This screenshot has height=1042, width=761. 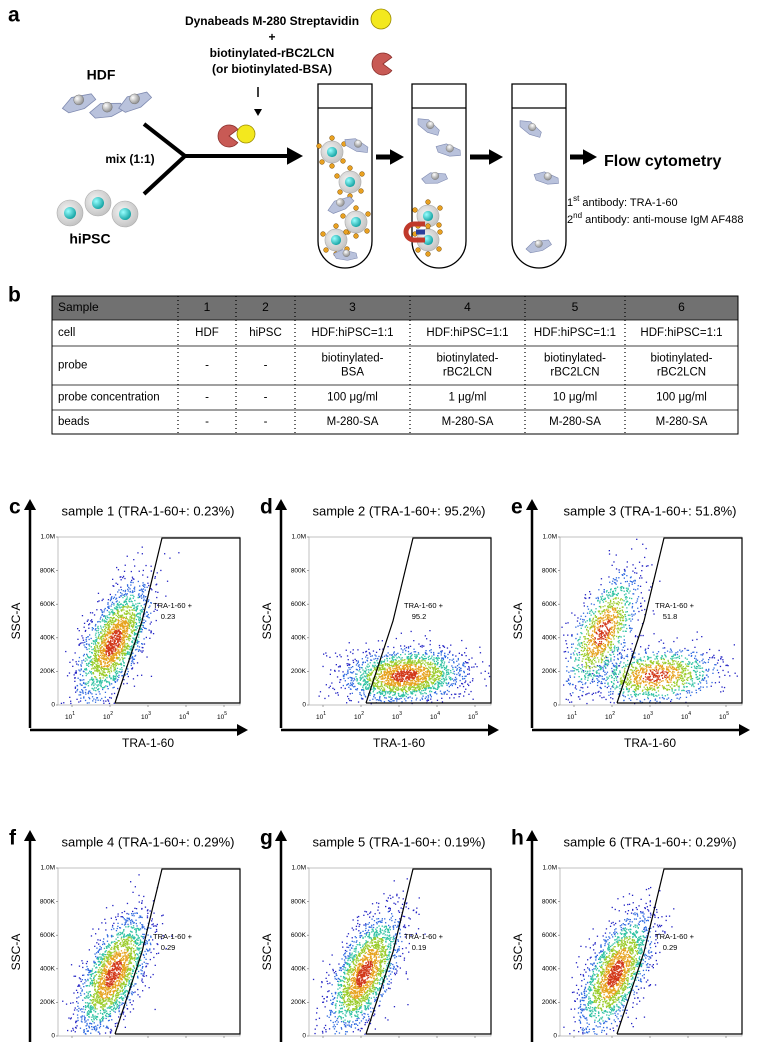 What do you see at coordinates (48, 671) in the screenshot?
I see `y-tick-label: 200K` at bounding box center [48, 671].